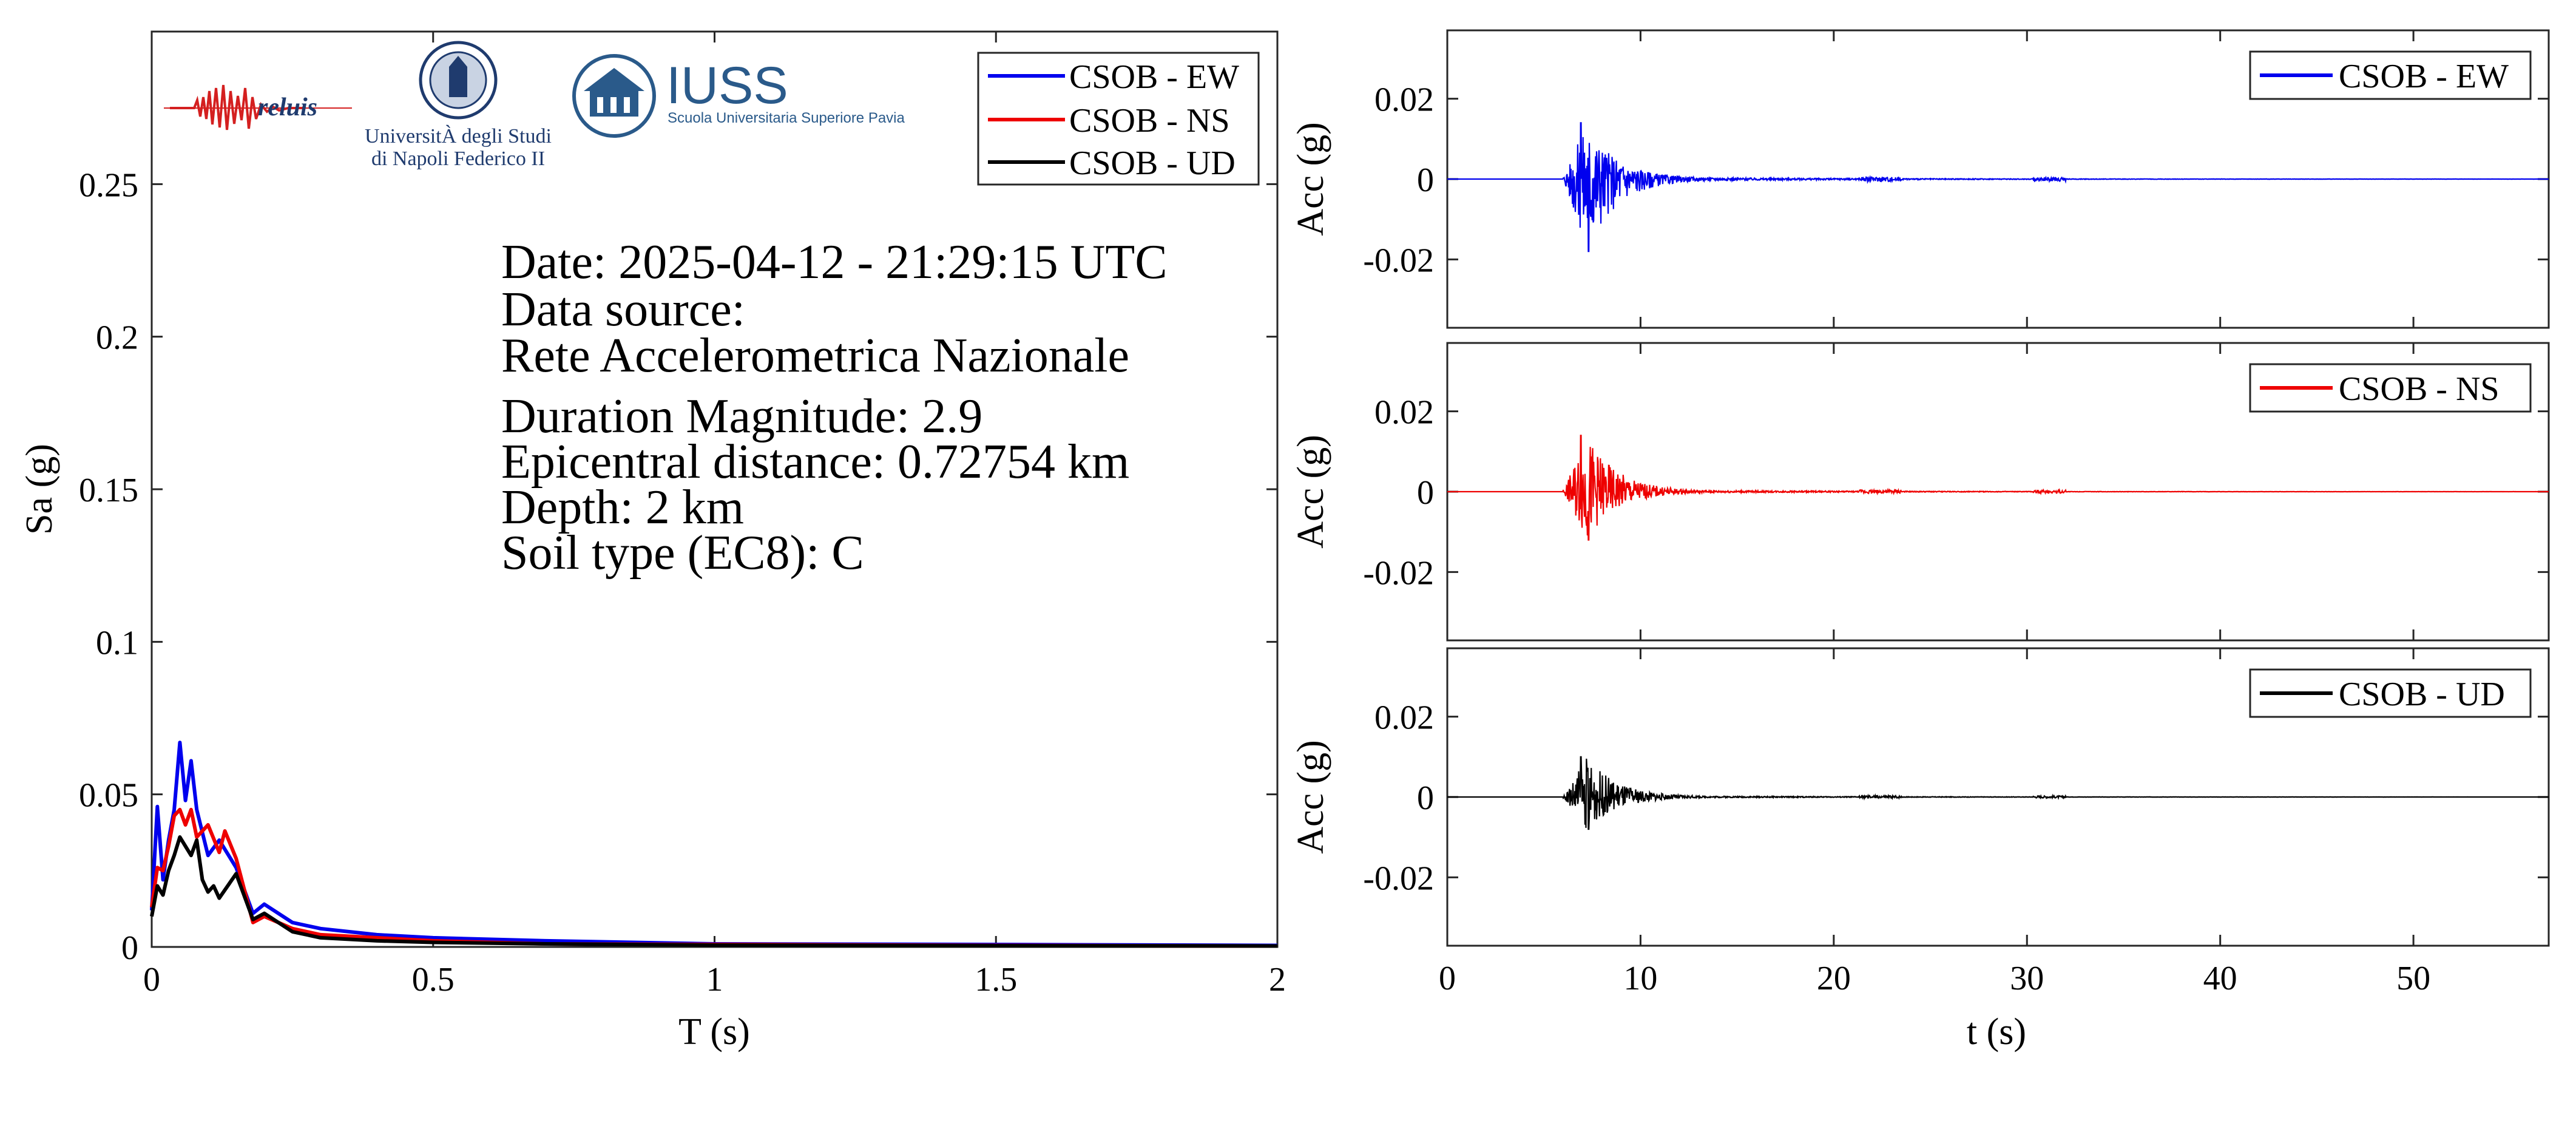 Image resolution: width=2576 pixels, height=1126 pixels. Describe the element at coordinates (1998, 793) in the screenshot. I see `acc-trace-ud` at that location.